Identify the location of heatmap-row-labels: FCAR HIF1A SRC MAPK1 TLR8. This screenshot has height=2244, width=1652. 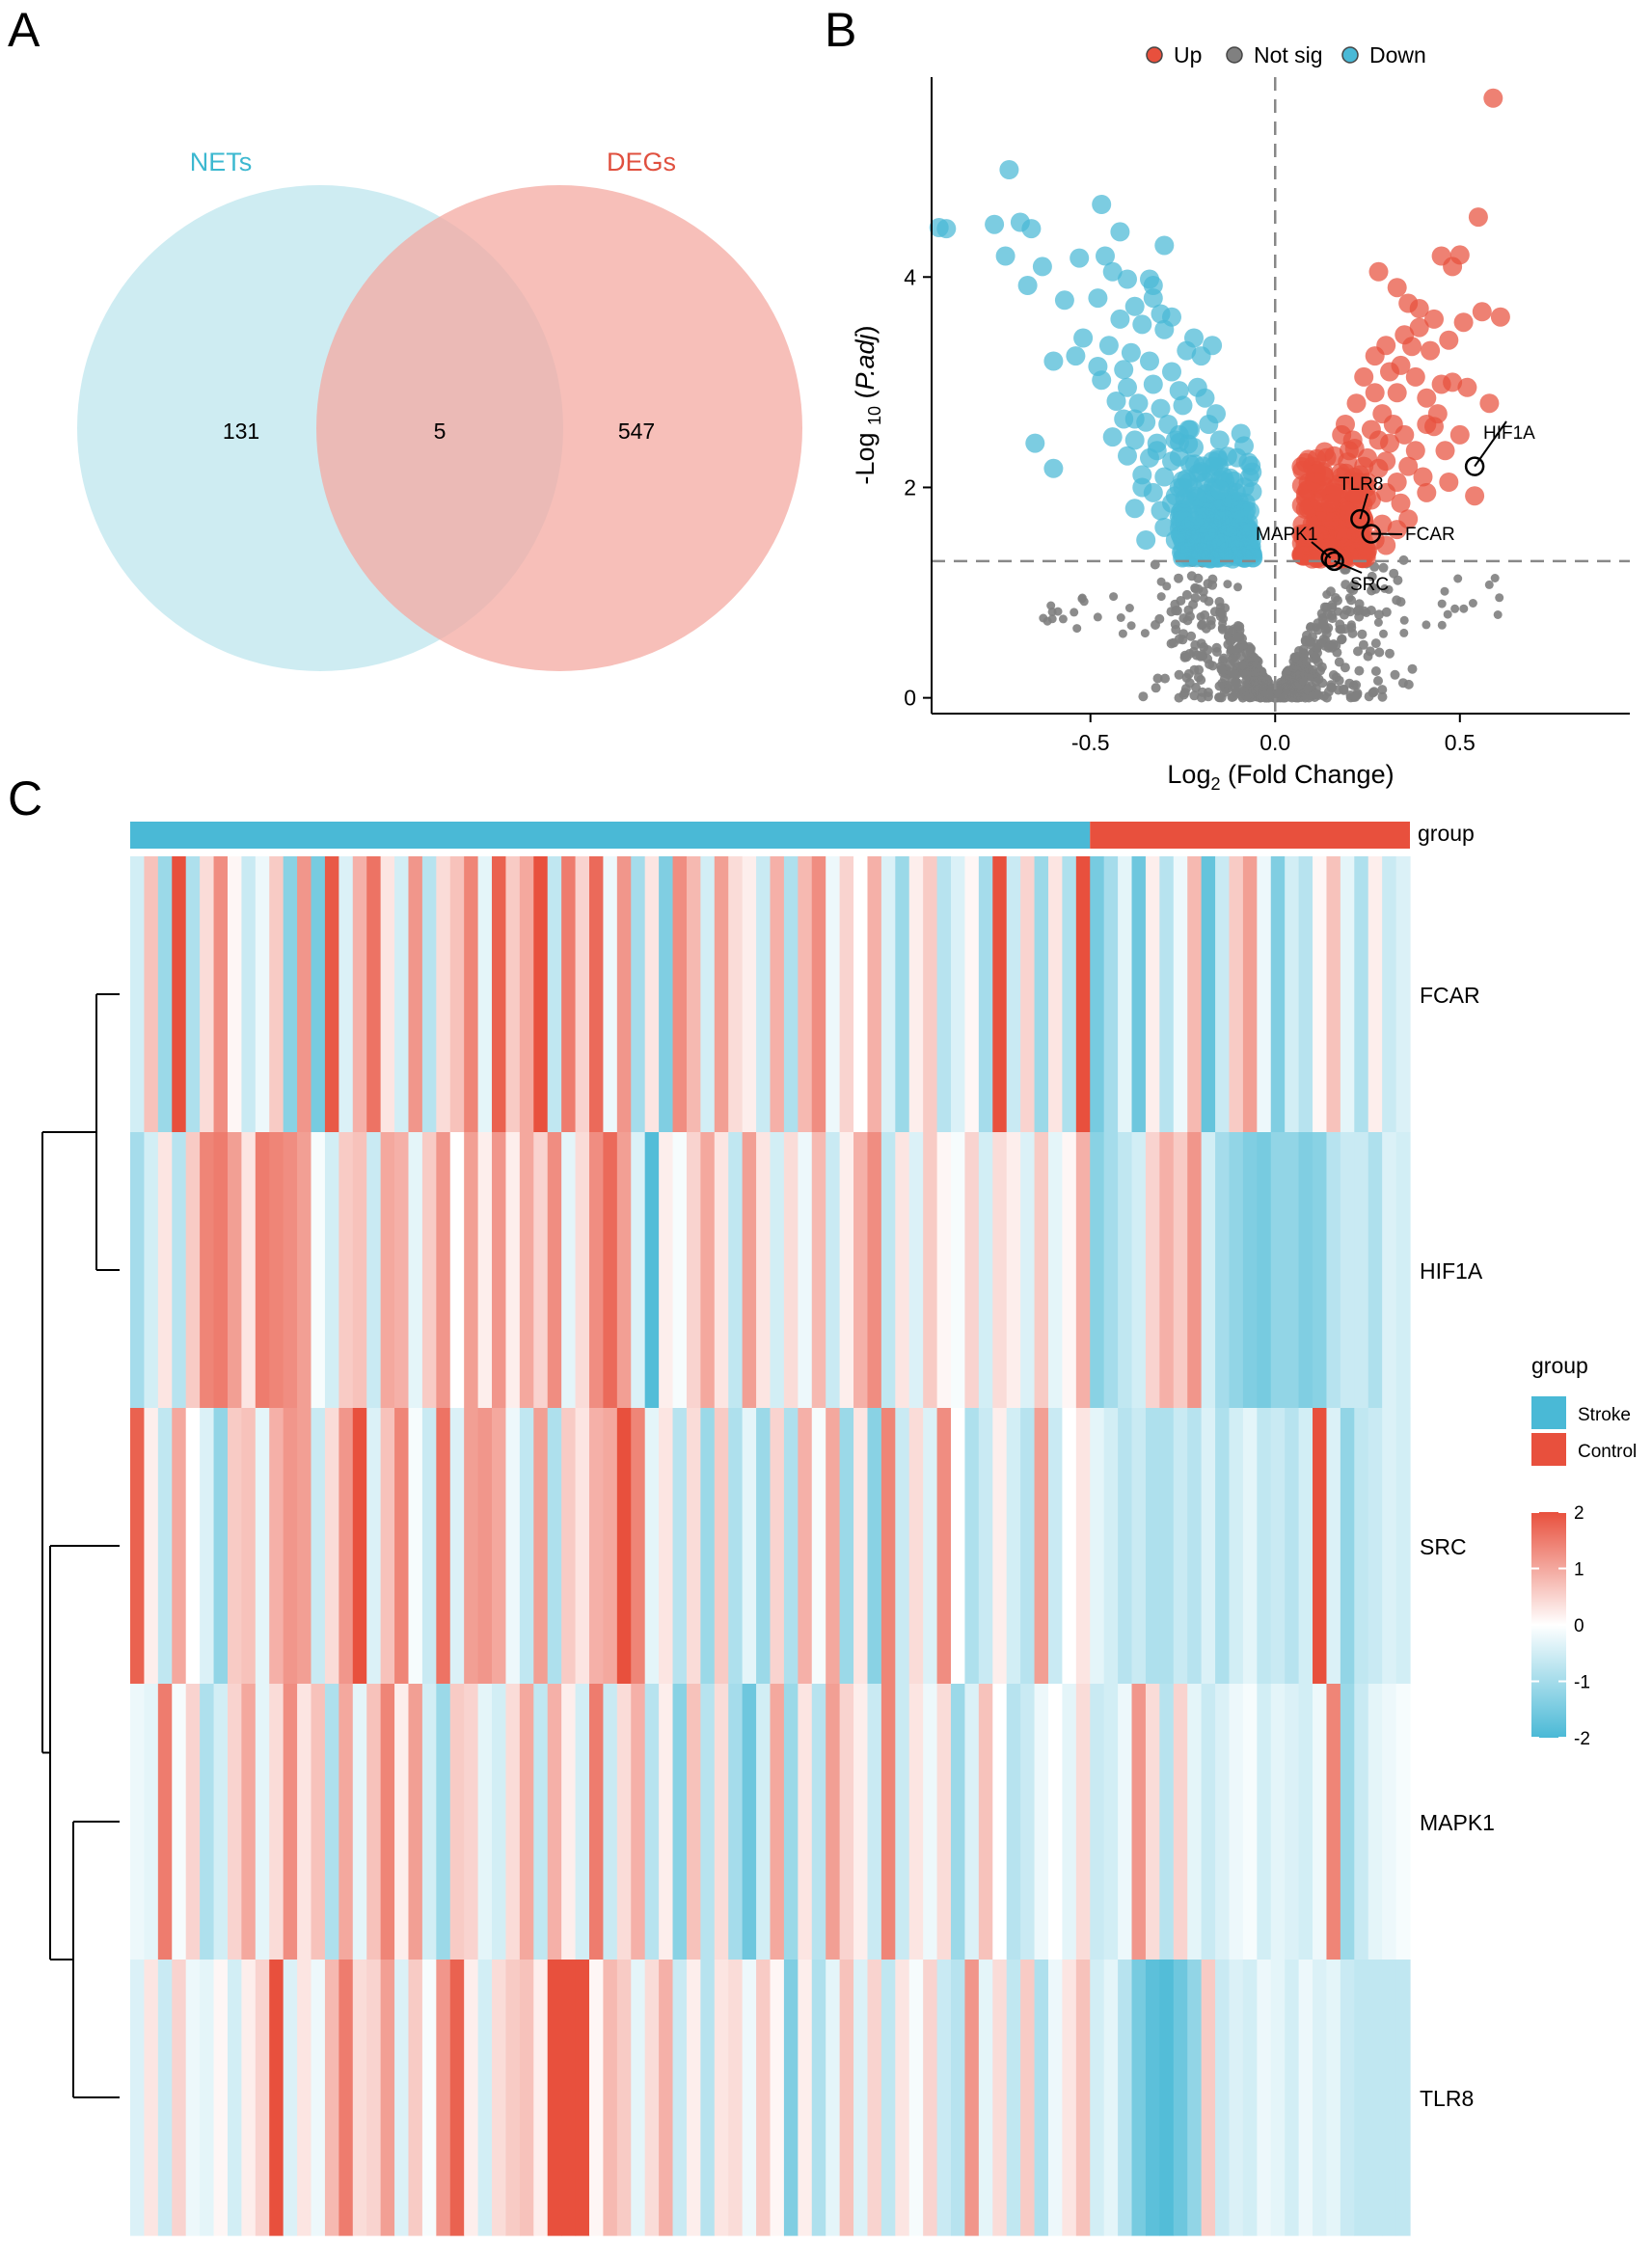
(1457, 1547).